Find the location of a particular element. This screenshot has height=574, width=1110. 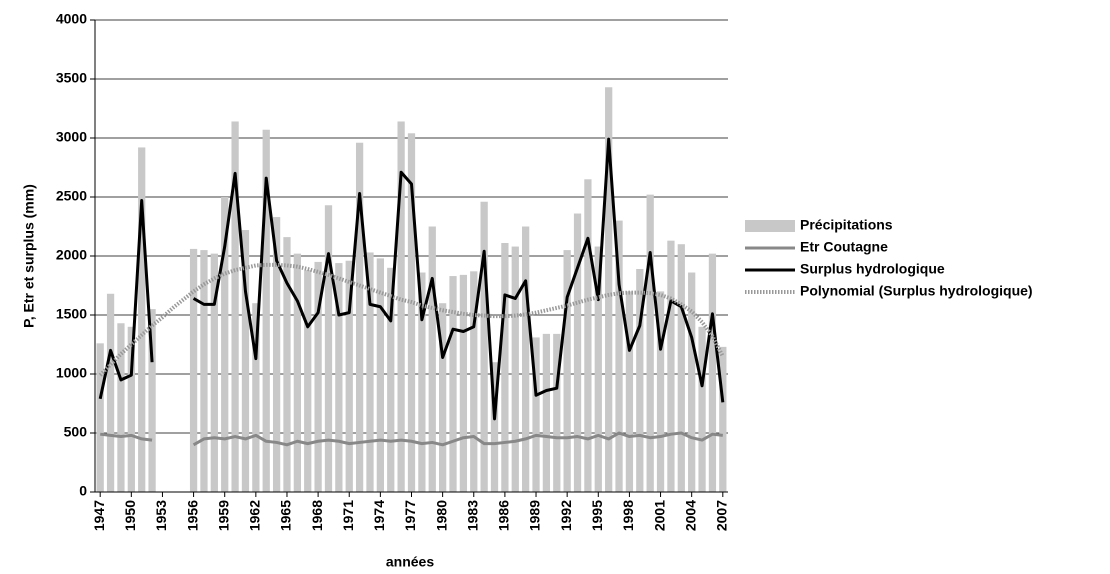

x-axis-label: années is located at coordinates (410, 562).